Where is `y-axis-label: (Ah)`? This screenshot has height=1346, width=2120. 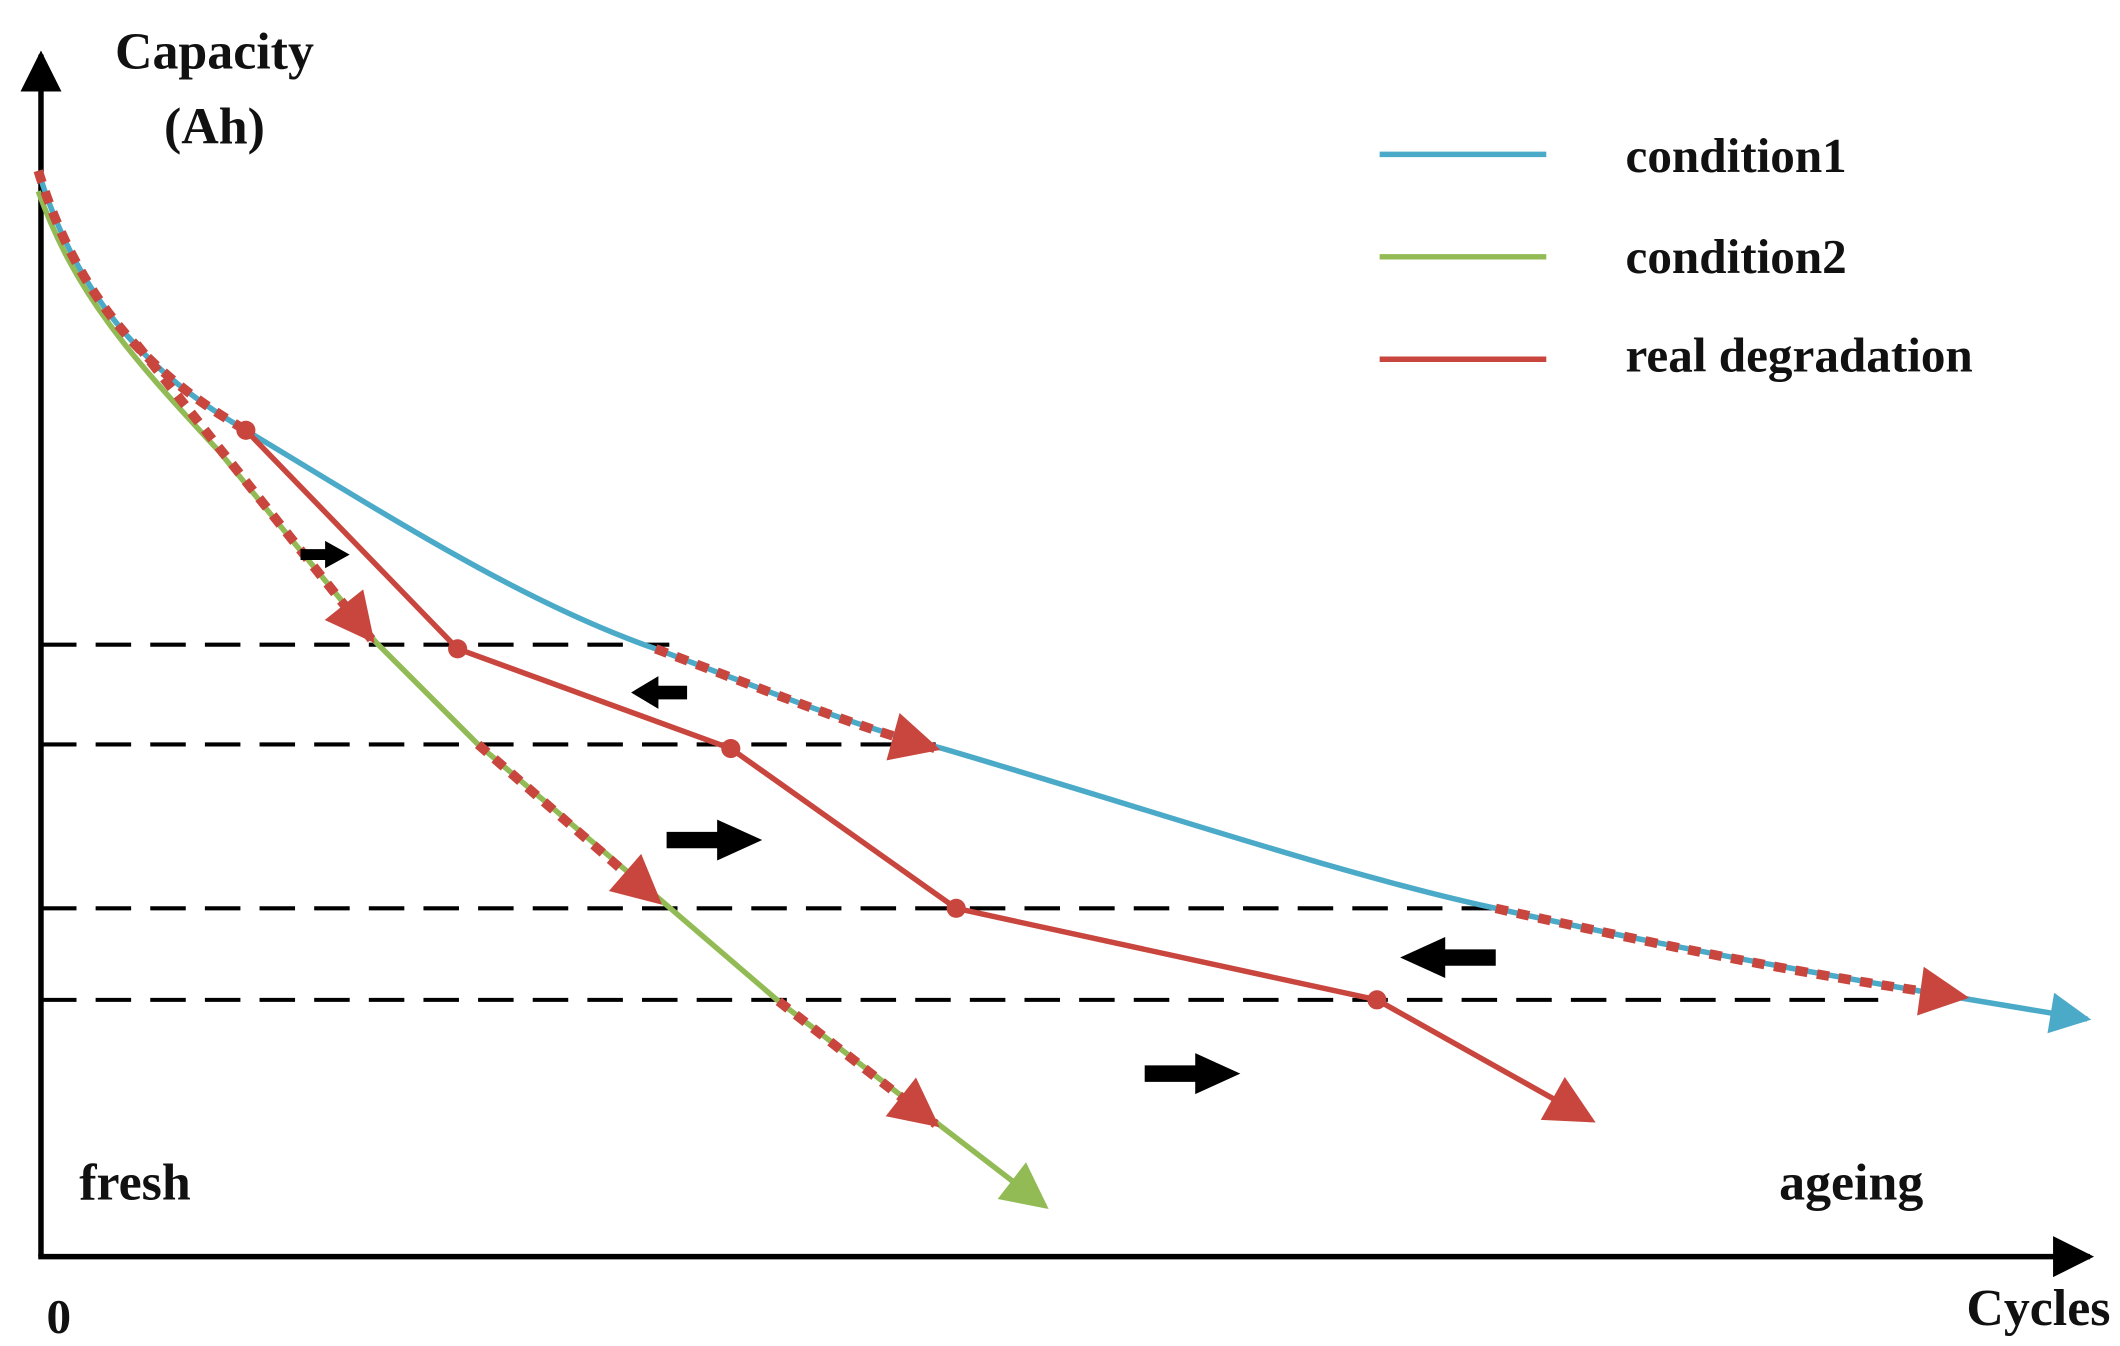
y-axis-label: (Ah) is located at coordinates (214, 126).